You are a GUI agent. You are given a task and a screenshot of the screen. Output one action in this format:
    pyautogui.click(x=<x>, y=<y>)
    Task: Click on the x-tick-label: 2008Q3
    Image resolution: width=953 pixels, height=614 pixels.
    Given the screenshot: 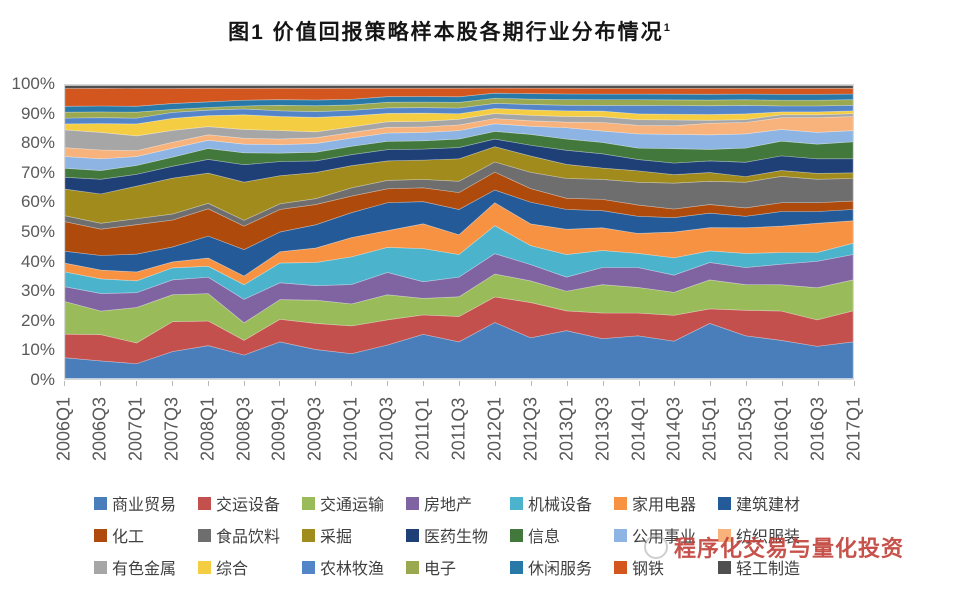 What is the action you would take?
    pyautogui.click(x=243, y=429)
    